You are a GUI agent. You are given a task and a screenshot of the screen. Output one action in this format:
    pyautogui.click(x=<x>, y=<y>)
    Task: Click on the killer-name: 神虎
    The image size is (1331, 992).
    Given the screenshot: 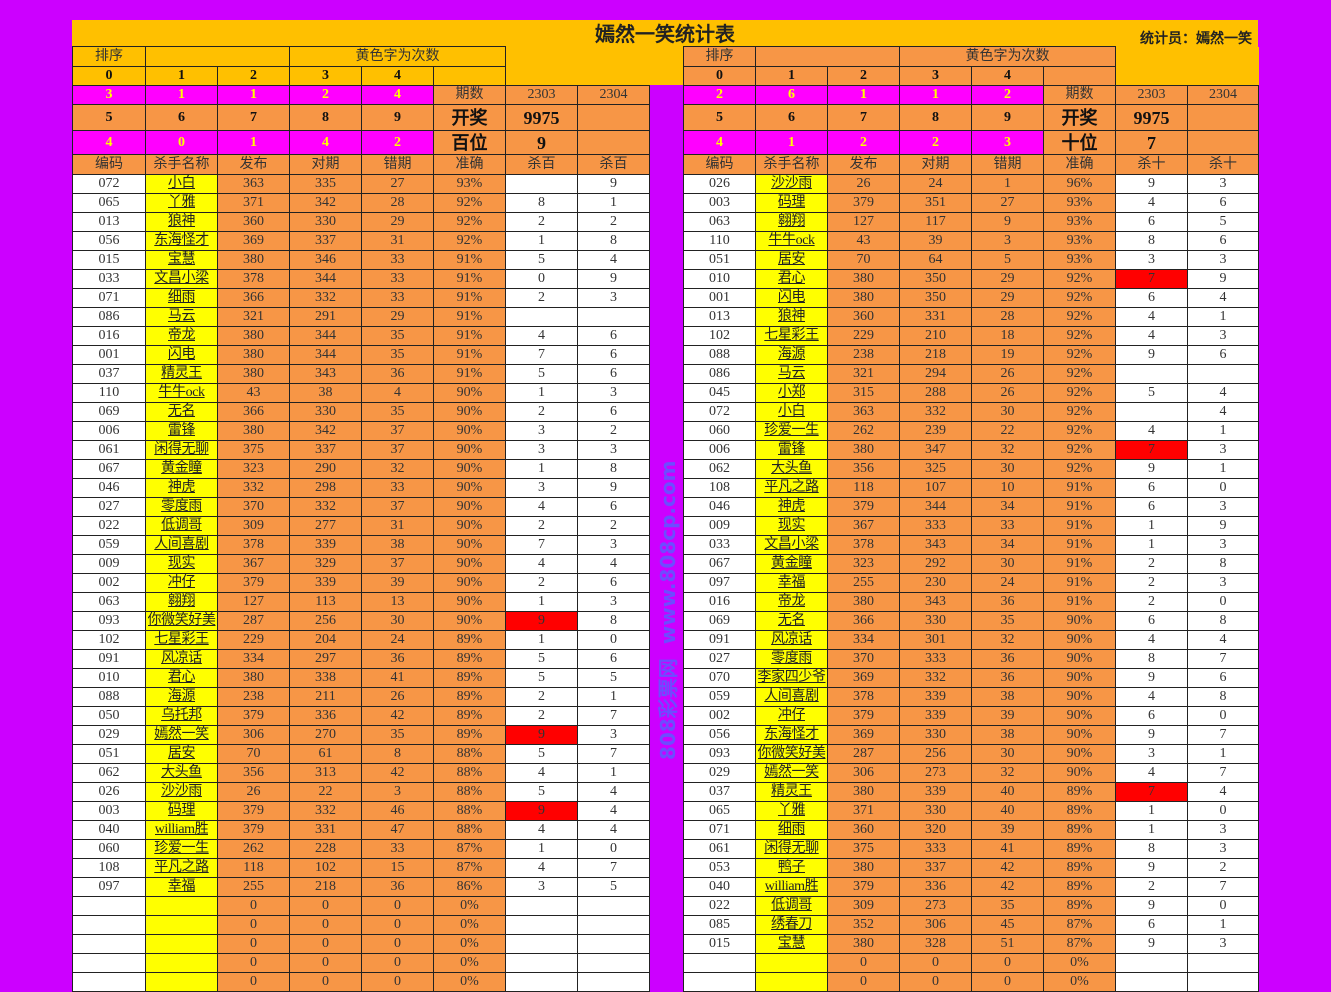 What is the action you would take?
    pyautogui.click(x=181, y=488)
    